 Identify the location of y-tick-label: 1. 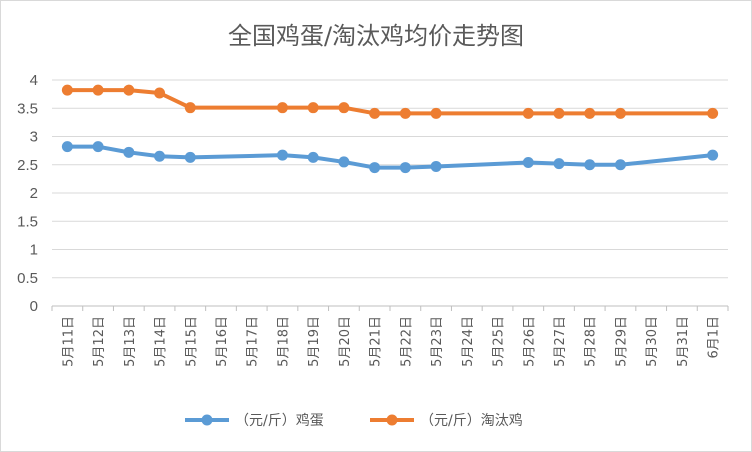
(34, 250).